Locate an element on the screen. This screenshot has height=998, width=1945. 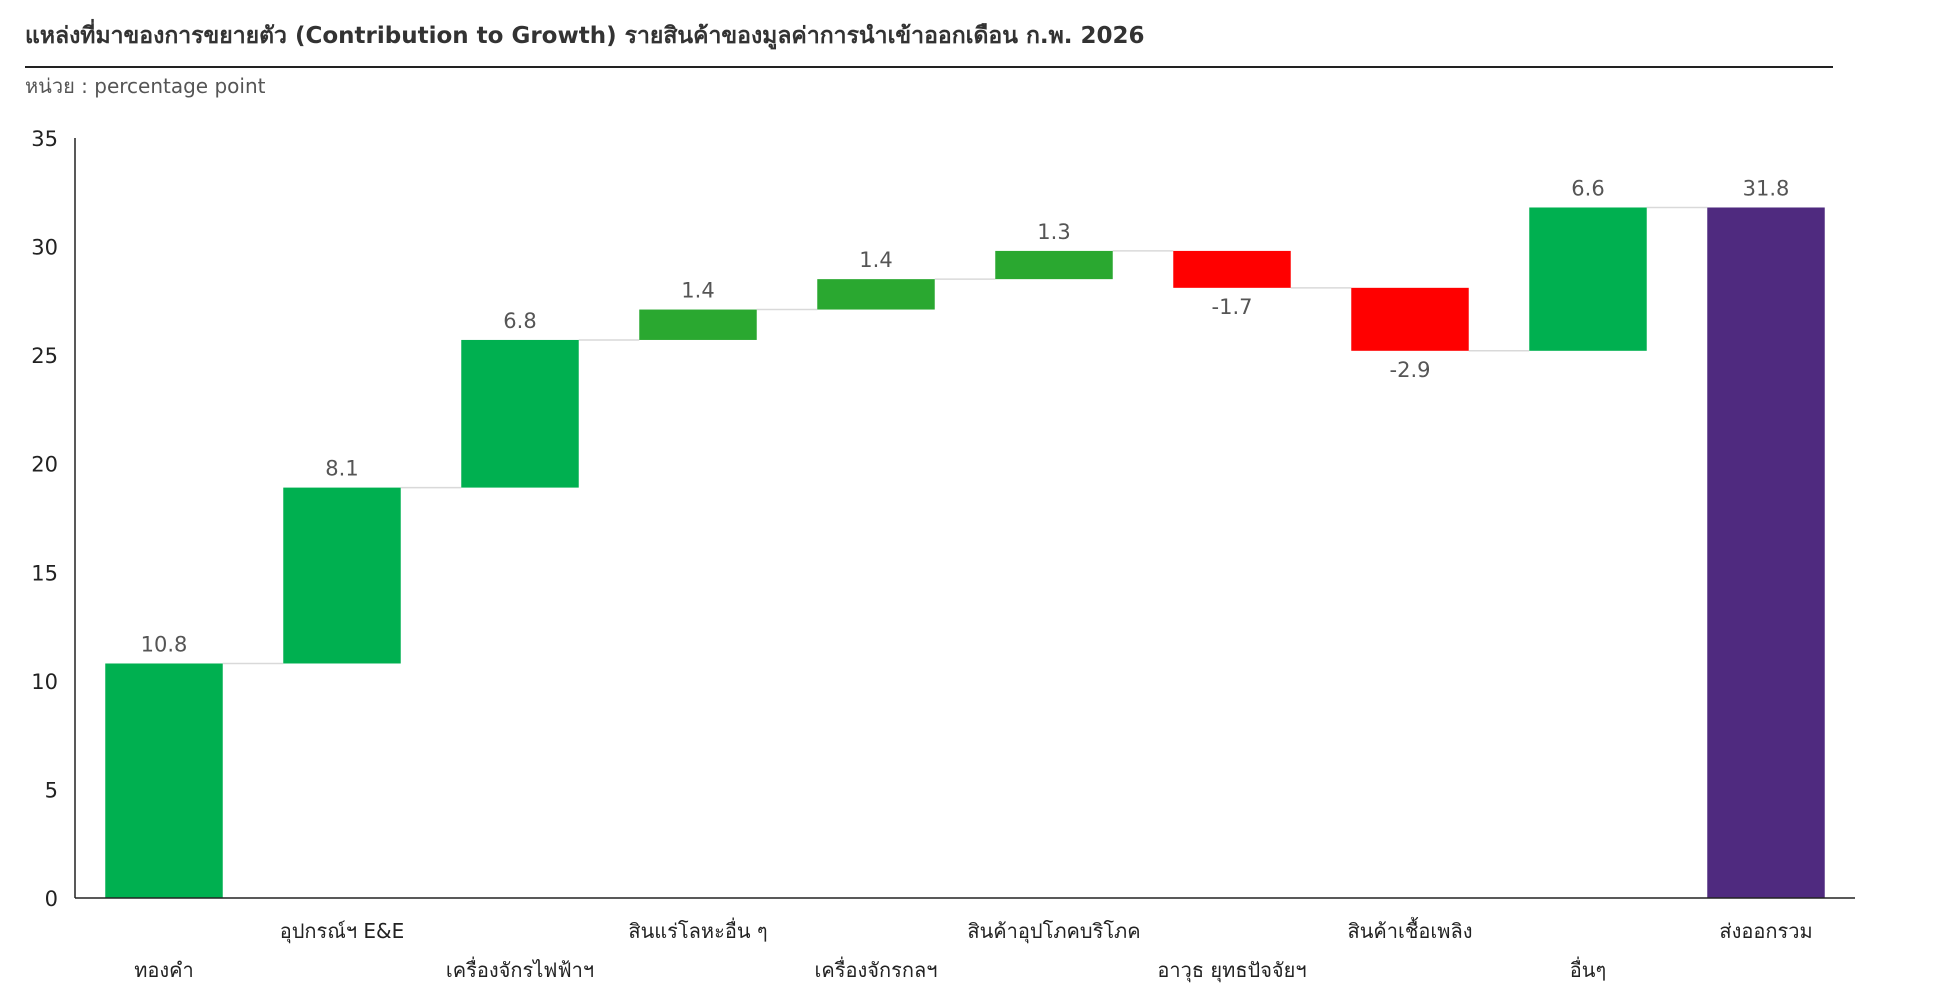
value-label-6: 1.3 is located at coordinates (1053, 232).